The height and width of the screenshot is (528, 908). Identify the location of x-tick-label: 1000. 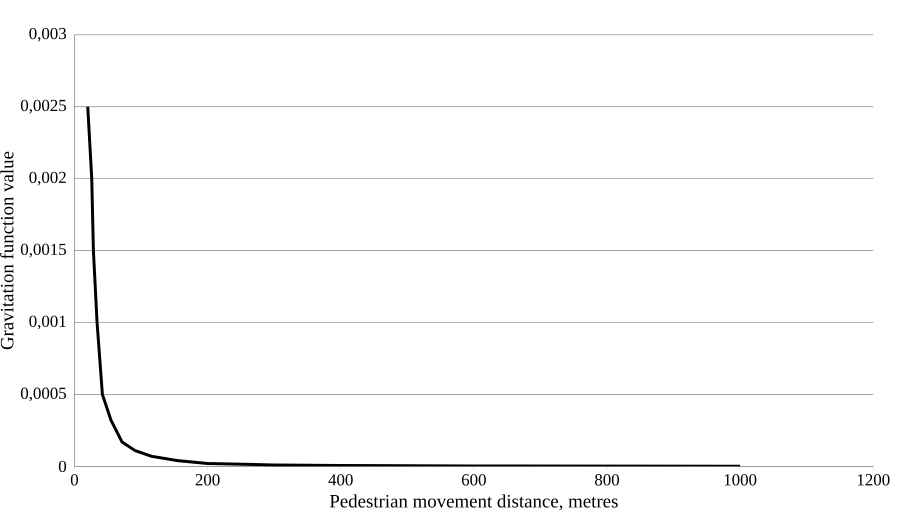
(740, 480).